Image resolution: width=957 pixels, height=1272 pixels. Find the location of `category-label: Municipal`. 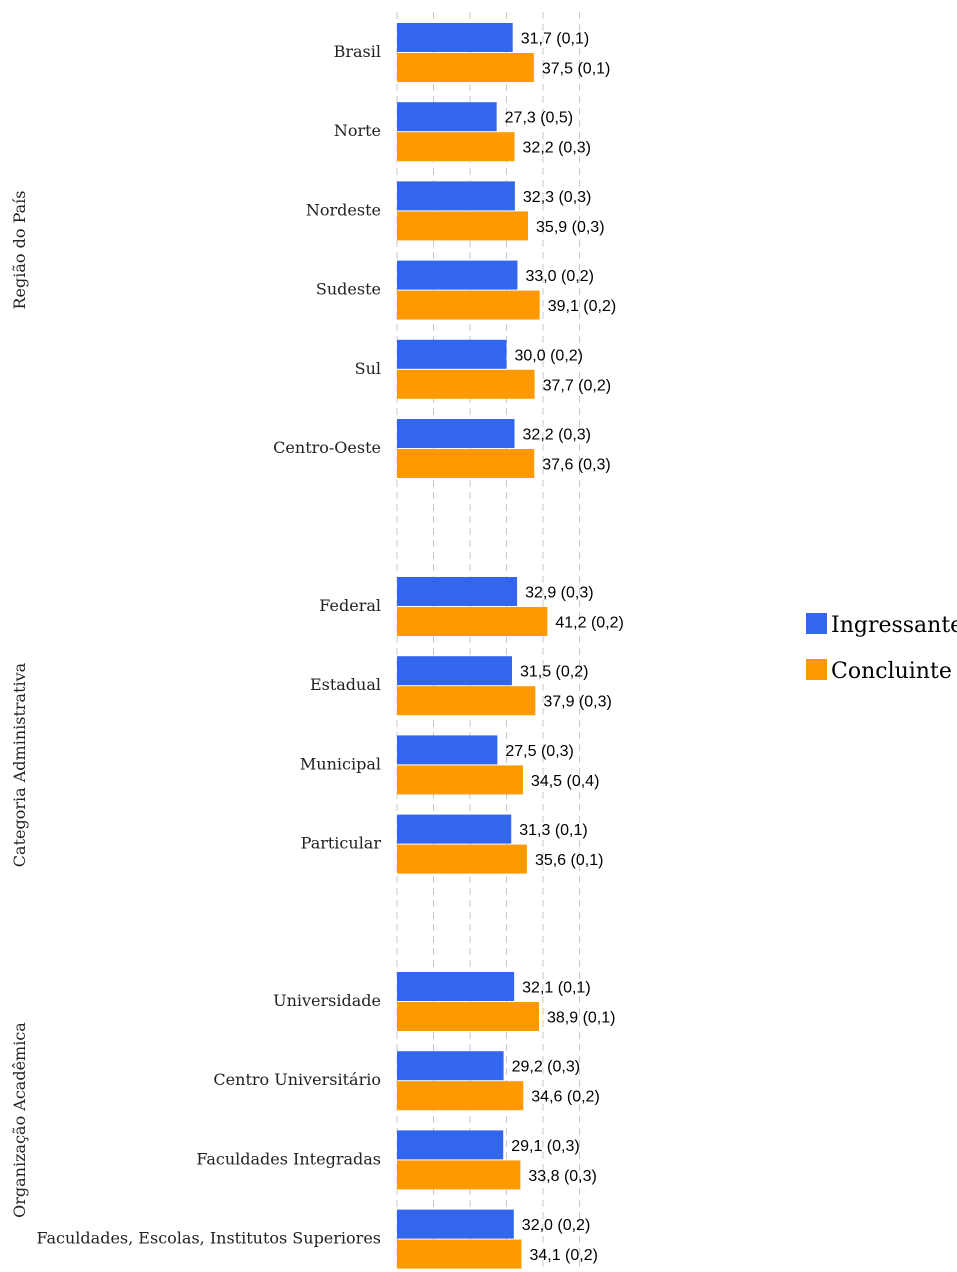

category-label: Municipal is located at coordinates (340, 763).